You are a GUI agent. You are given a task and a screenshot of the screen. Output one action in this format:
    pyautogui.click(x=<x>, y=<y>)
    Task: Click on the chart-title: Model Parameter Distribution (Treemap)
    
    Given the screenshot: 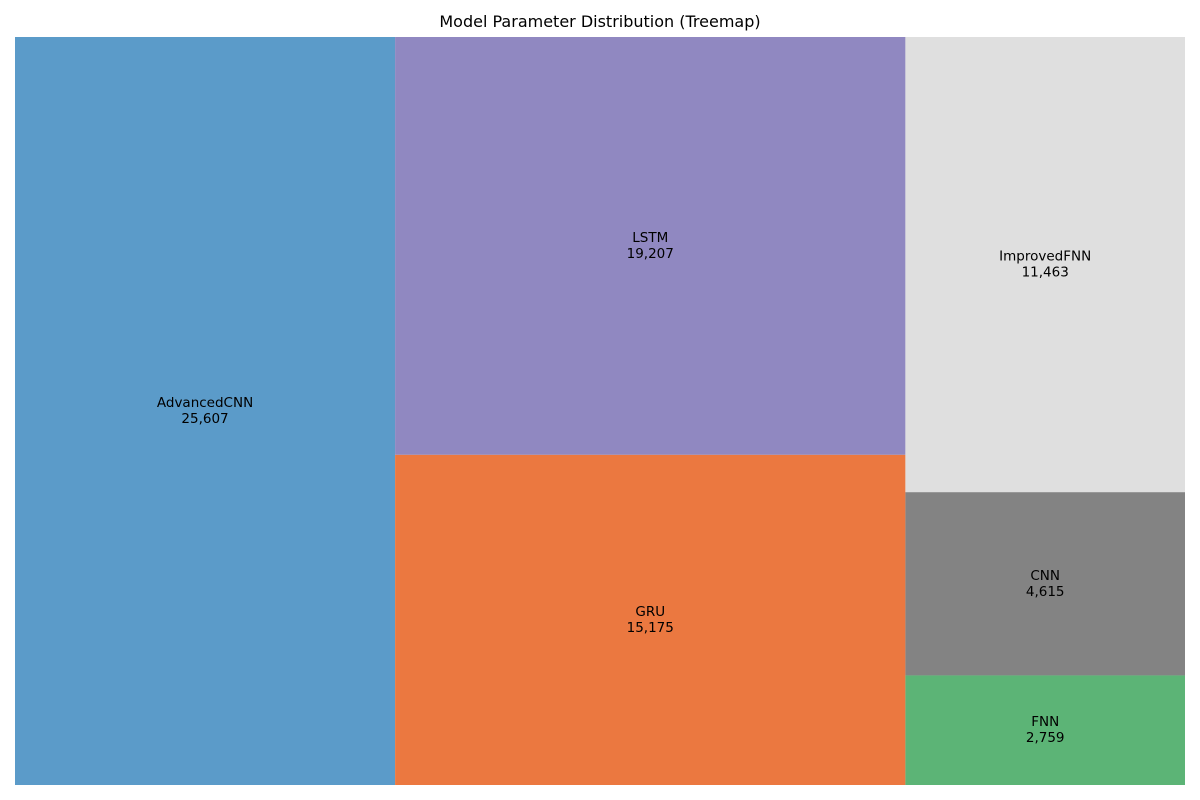 What is the action you would take?
    pyautogui.click(x=600, y=21)
    